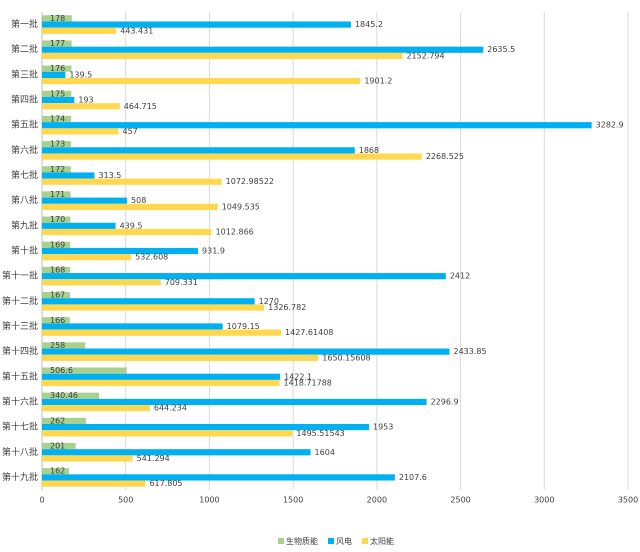  What do you see at coordinates (24, 150) in the screenshot?
I see `y-tick-label: 第六批` at bounding box center [24, 150].